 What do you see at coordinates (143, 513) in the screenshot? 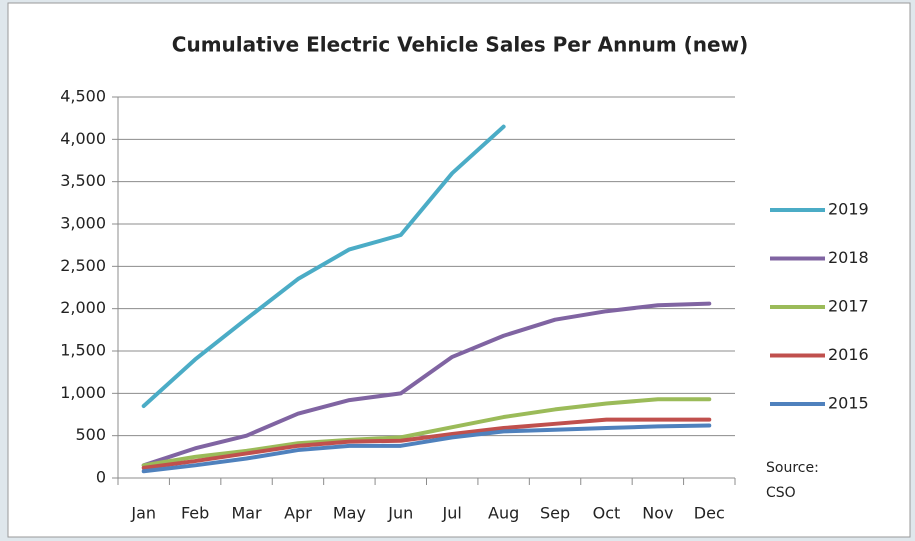
I see `x-tick-label: Jan` at bounding box center [143, 513].